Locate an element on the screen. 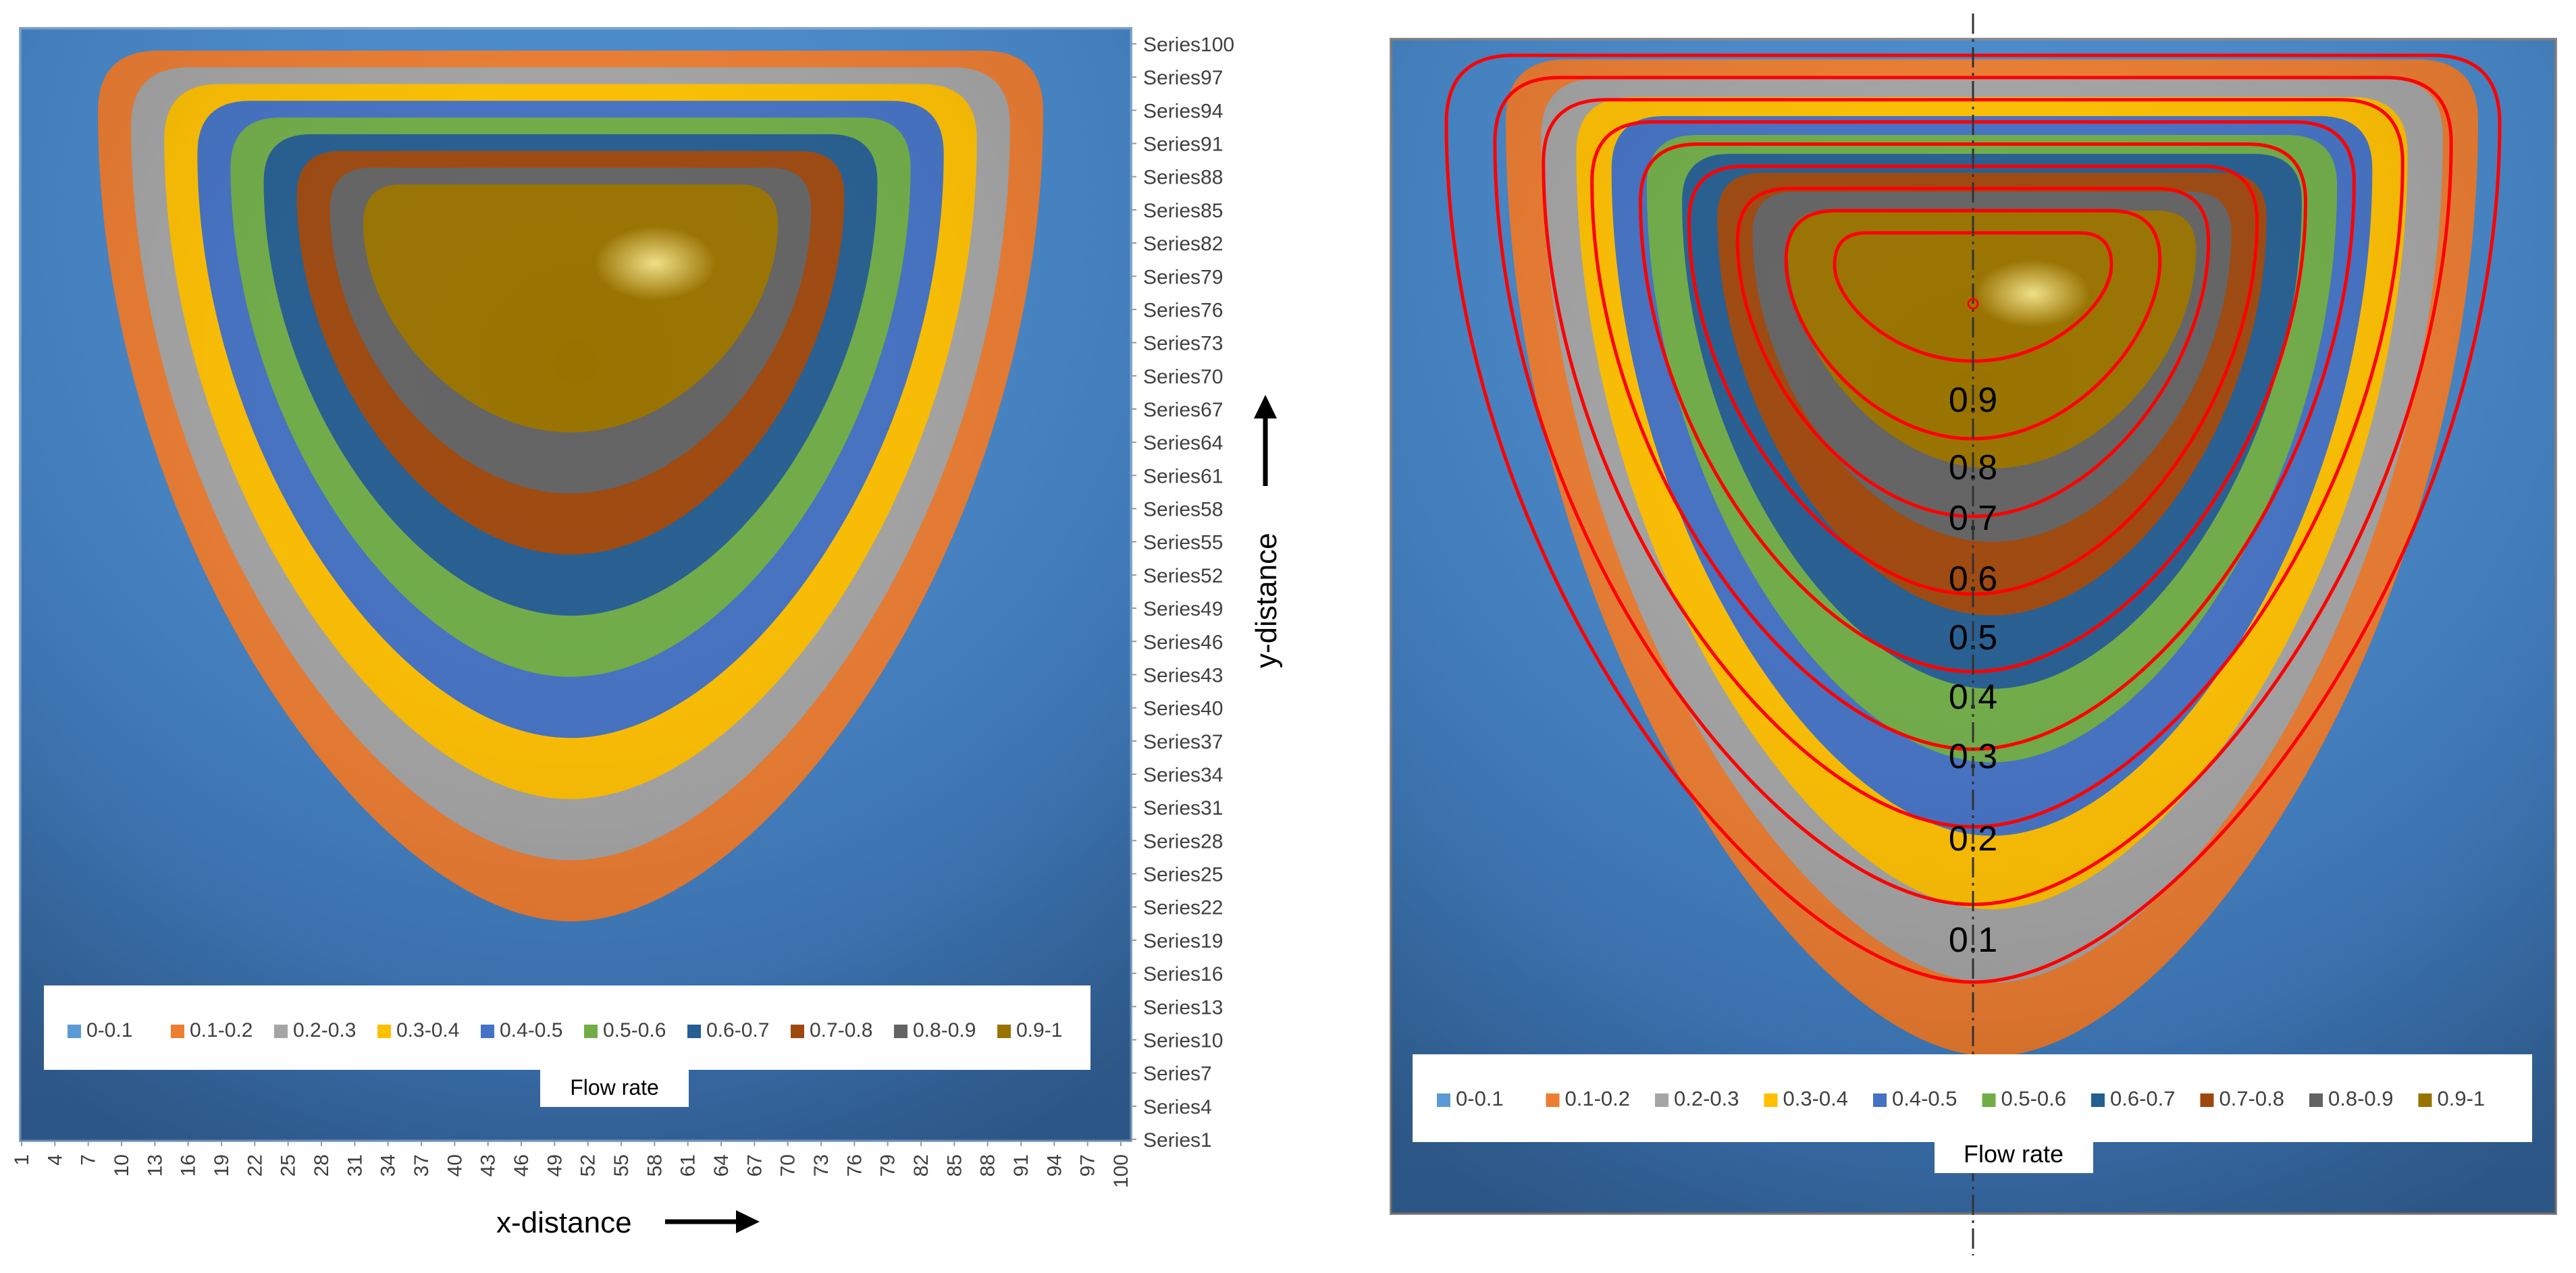 The width and height of the screenshot is (2576, 1273). x-tick-label: 85 is located at coordinates (954, 1165).